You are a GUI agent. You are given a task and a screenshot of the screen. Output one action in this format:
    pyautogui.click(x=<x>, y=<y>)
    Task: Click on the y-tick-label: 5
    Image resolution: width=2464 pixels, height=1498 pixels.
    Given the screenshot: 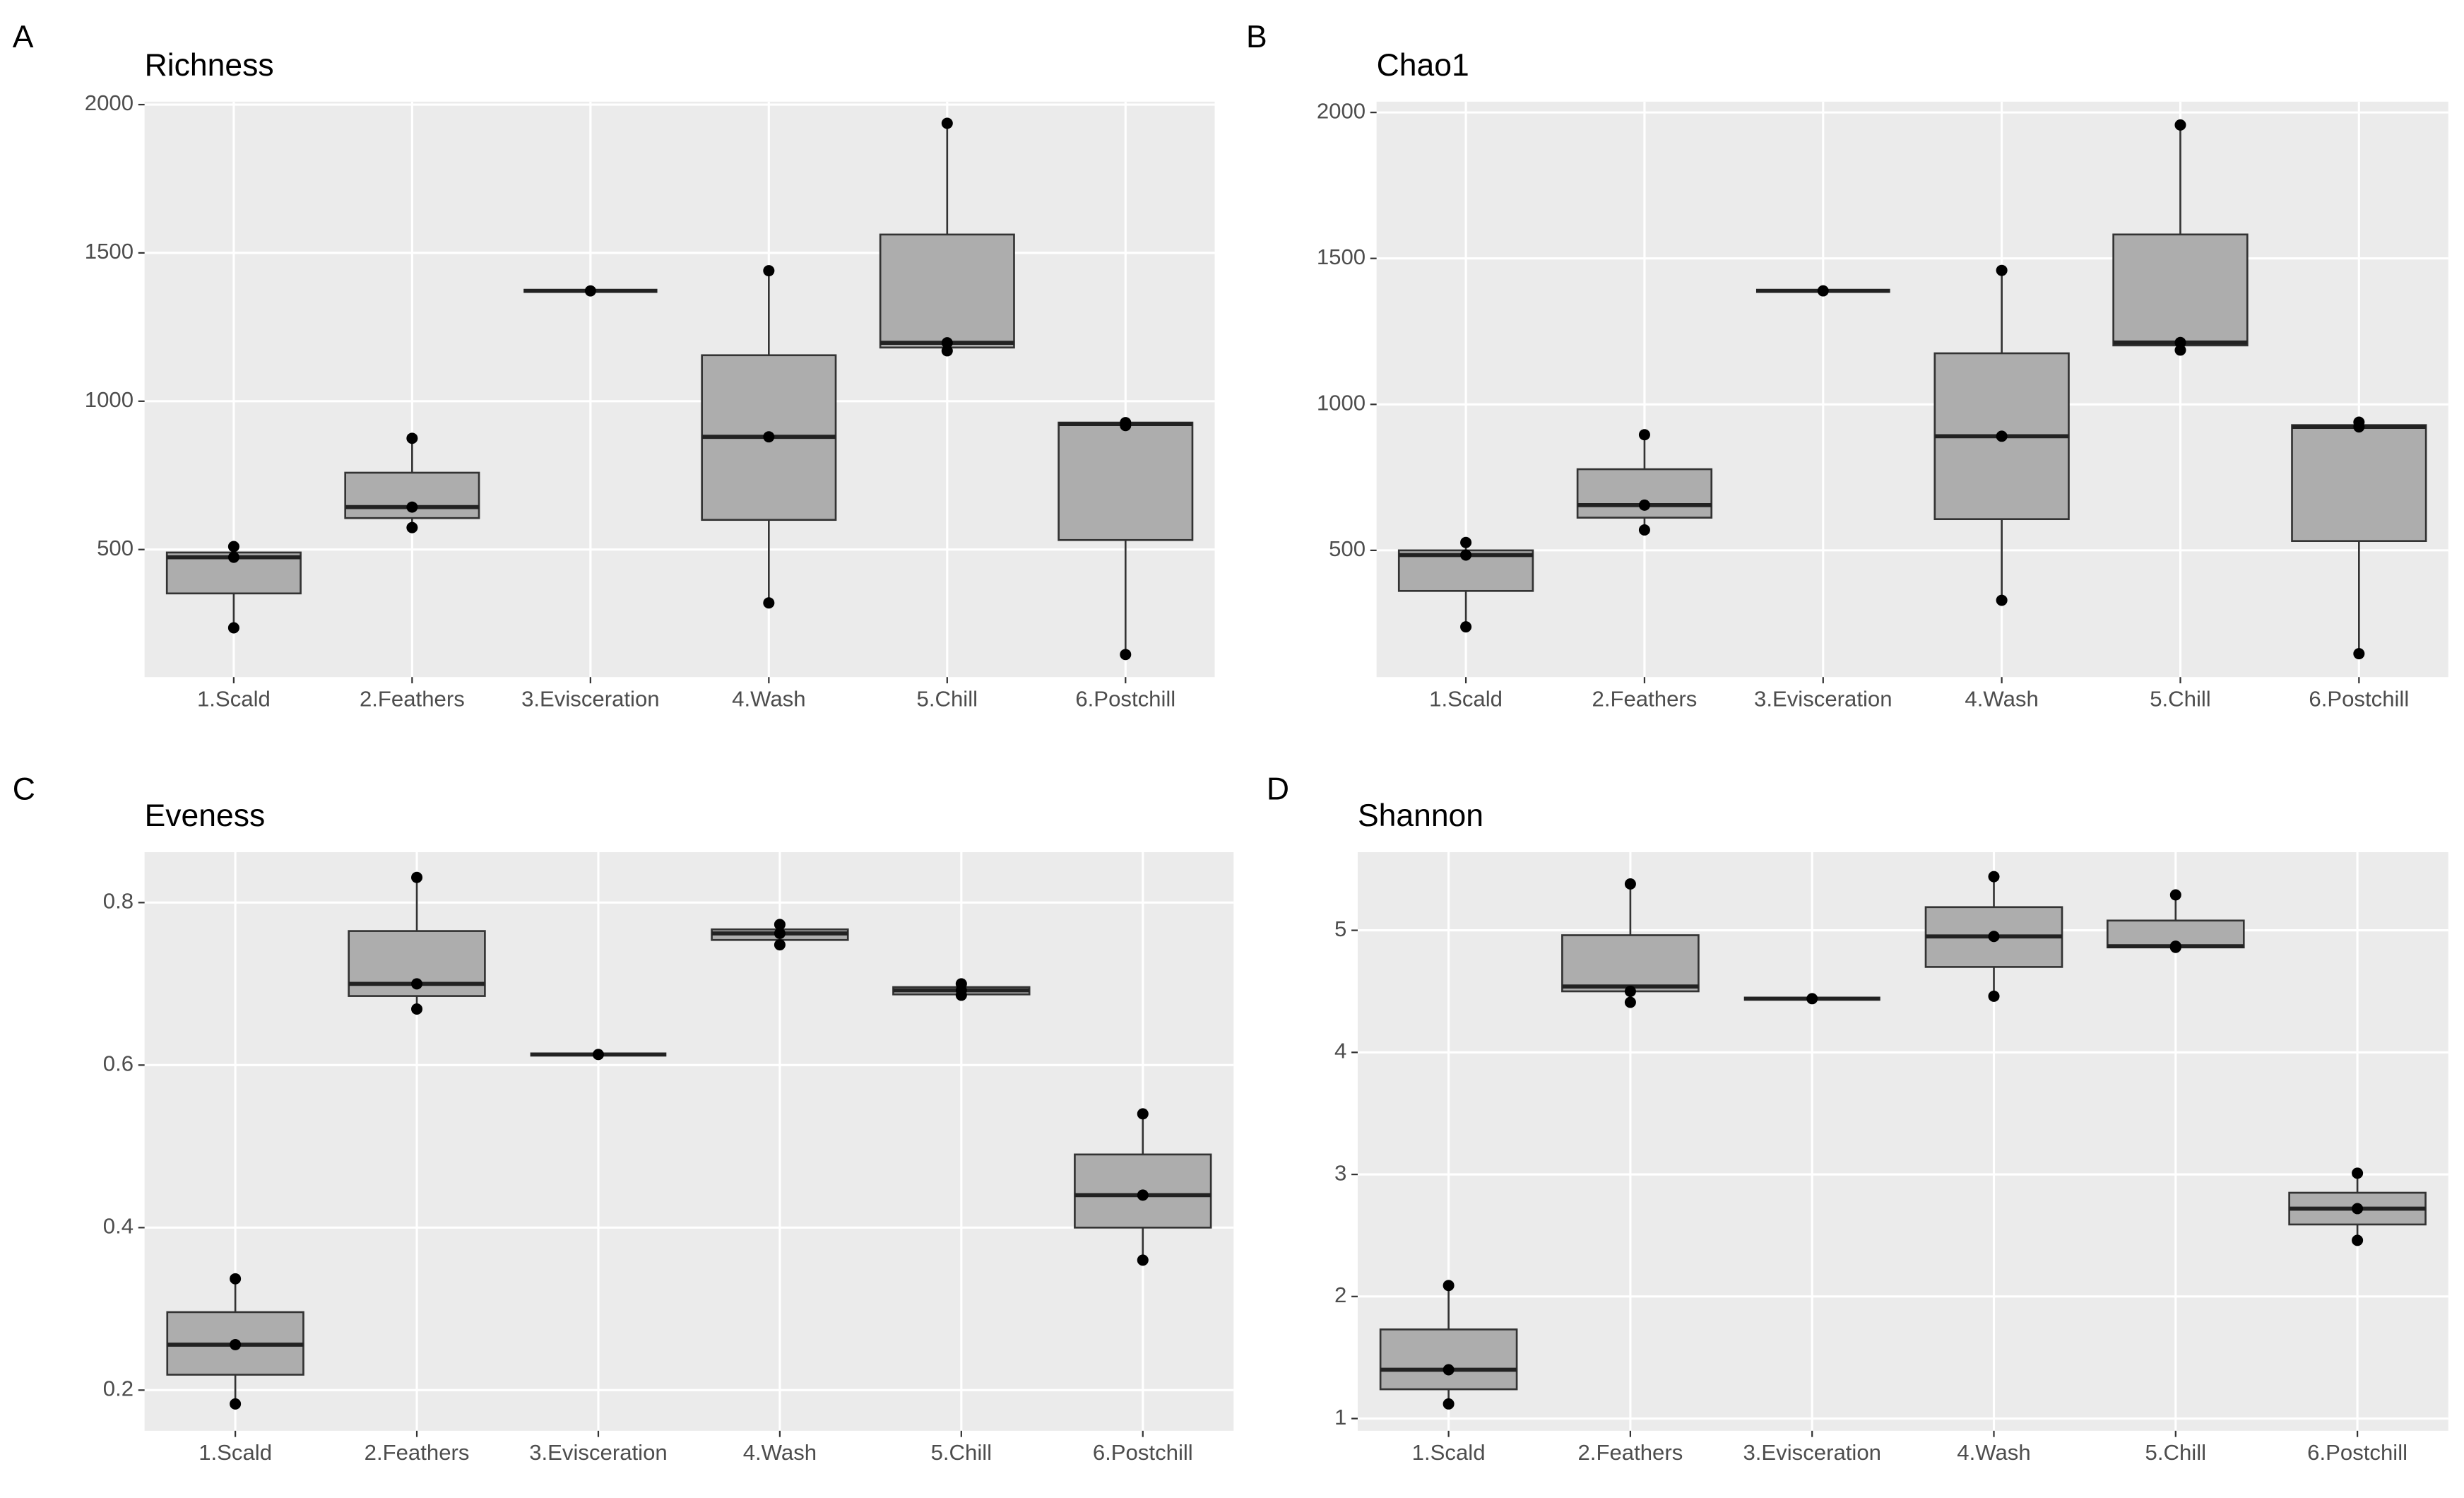 What is the action you would take?
    pyautogui.click(x=1340, y=928)
    